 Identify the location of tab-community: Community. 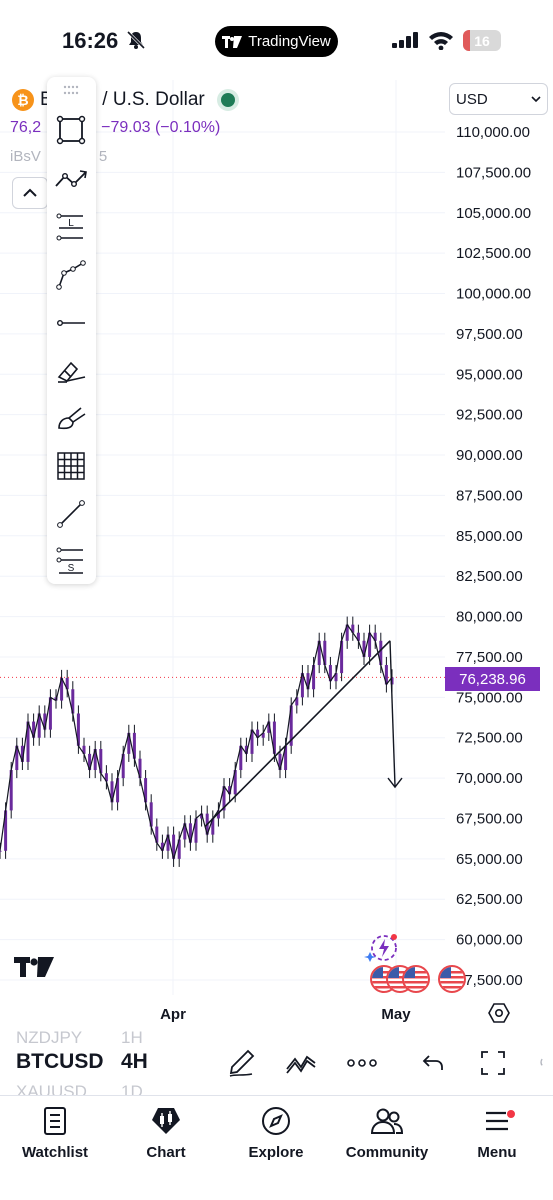
(387, 1132).